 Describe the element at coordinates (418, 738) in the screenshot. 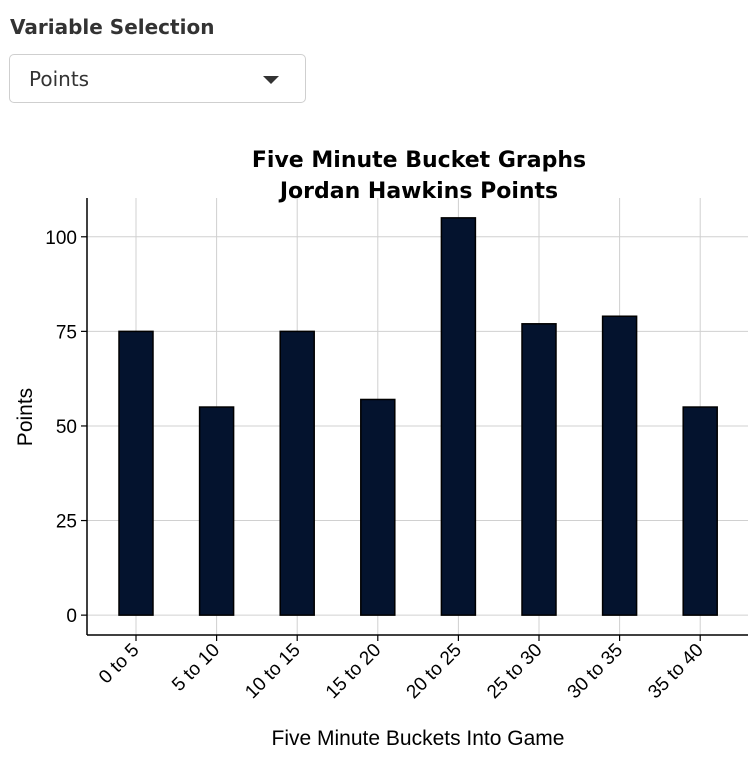

I see `x-axis-label: Five Minute Buckets Into Game` at that location.